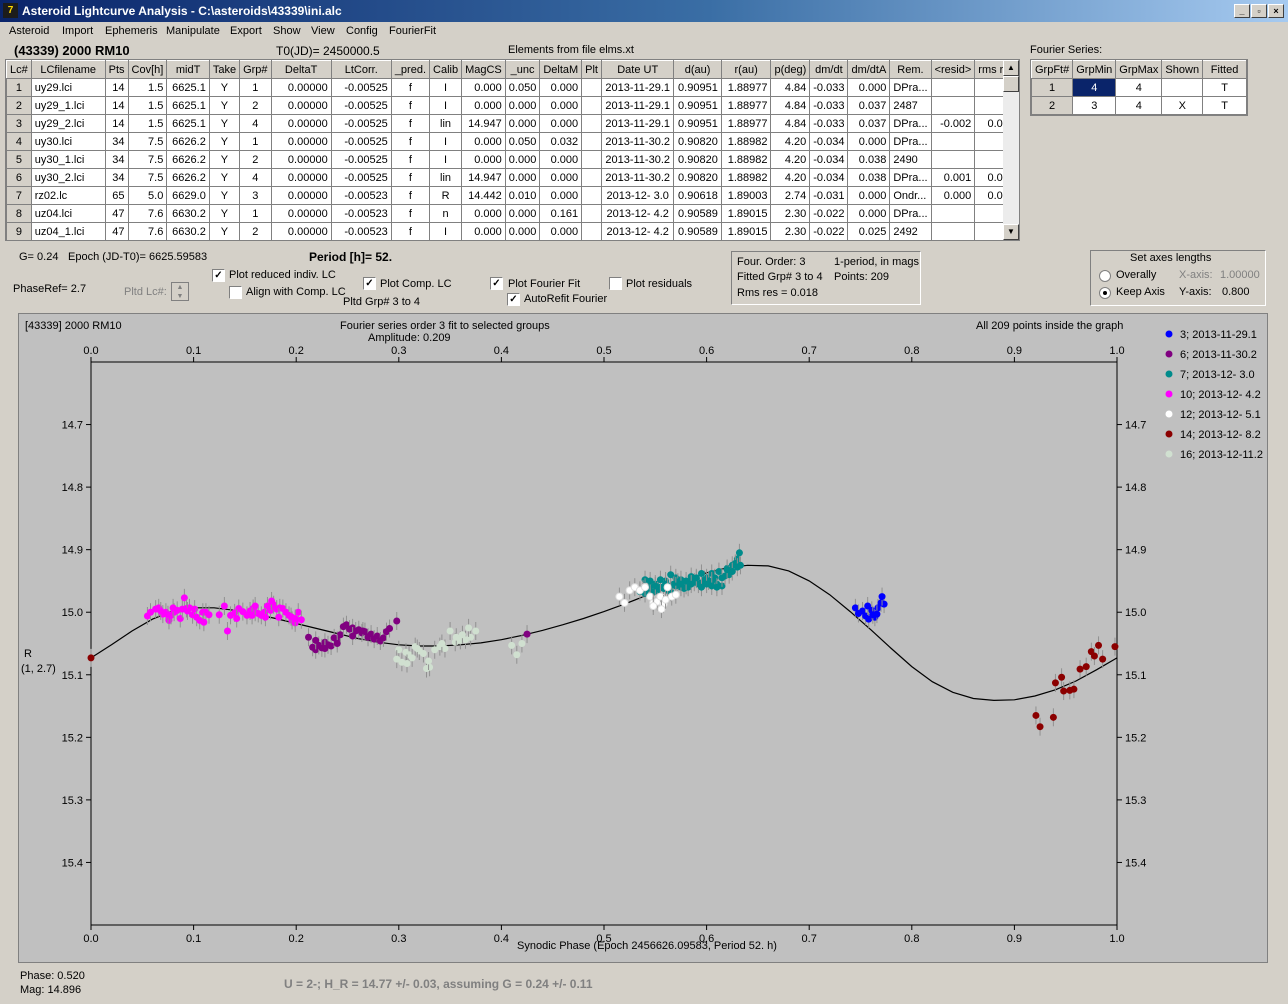  Describe the element at coordinates (483, 69) in the screenshot. I see `lc-col-header: MagCS` at that location.